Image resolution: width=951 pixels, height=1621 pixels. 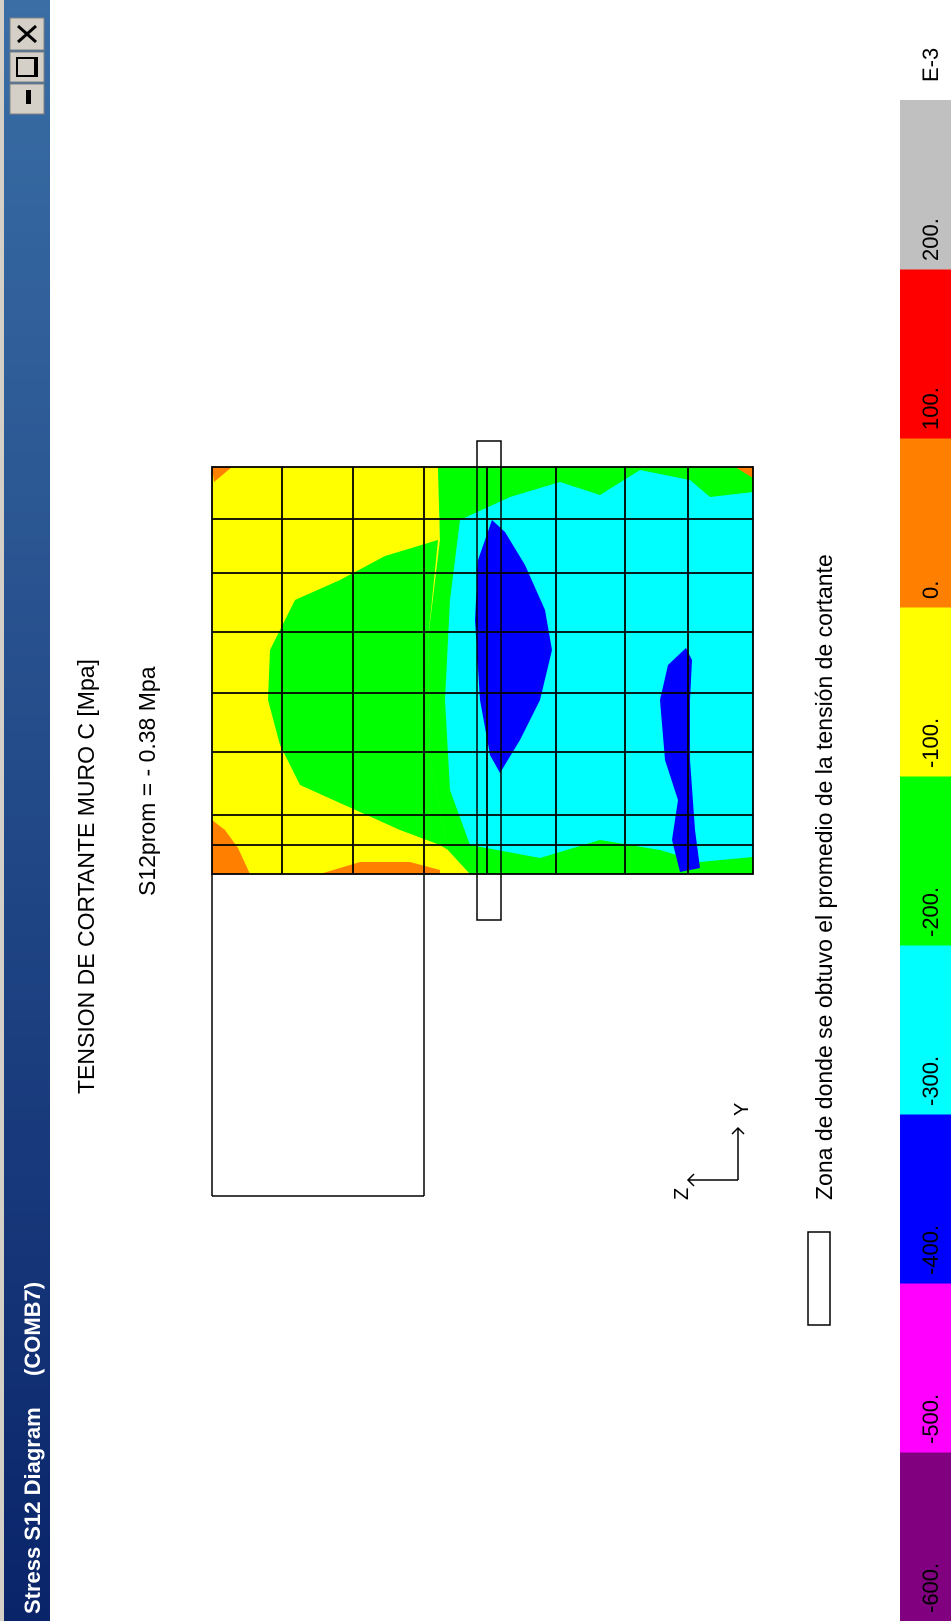 What do you see at coordinates (27, 67) in the screenshot?
I see `maximize-button` at bounding box center [27, 67].